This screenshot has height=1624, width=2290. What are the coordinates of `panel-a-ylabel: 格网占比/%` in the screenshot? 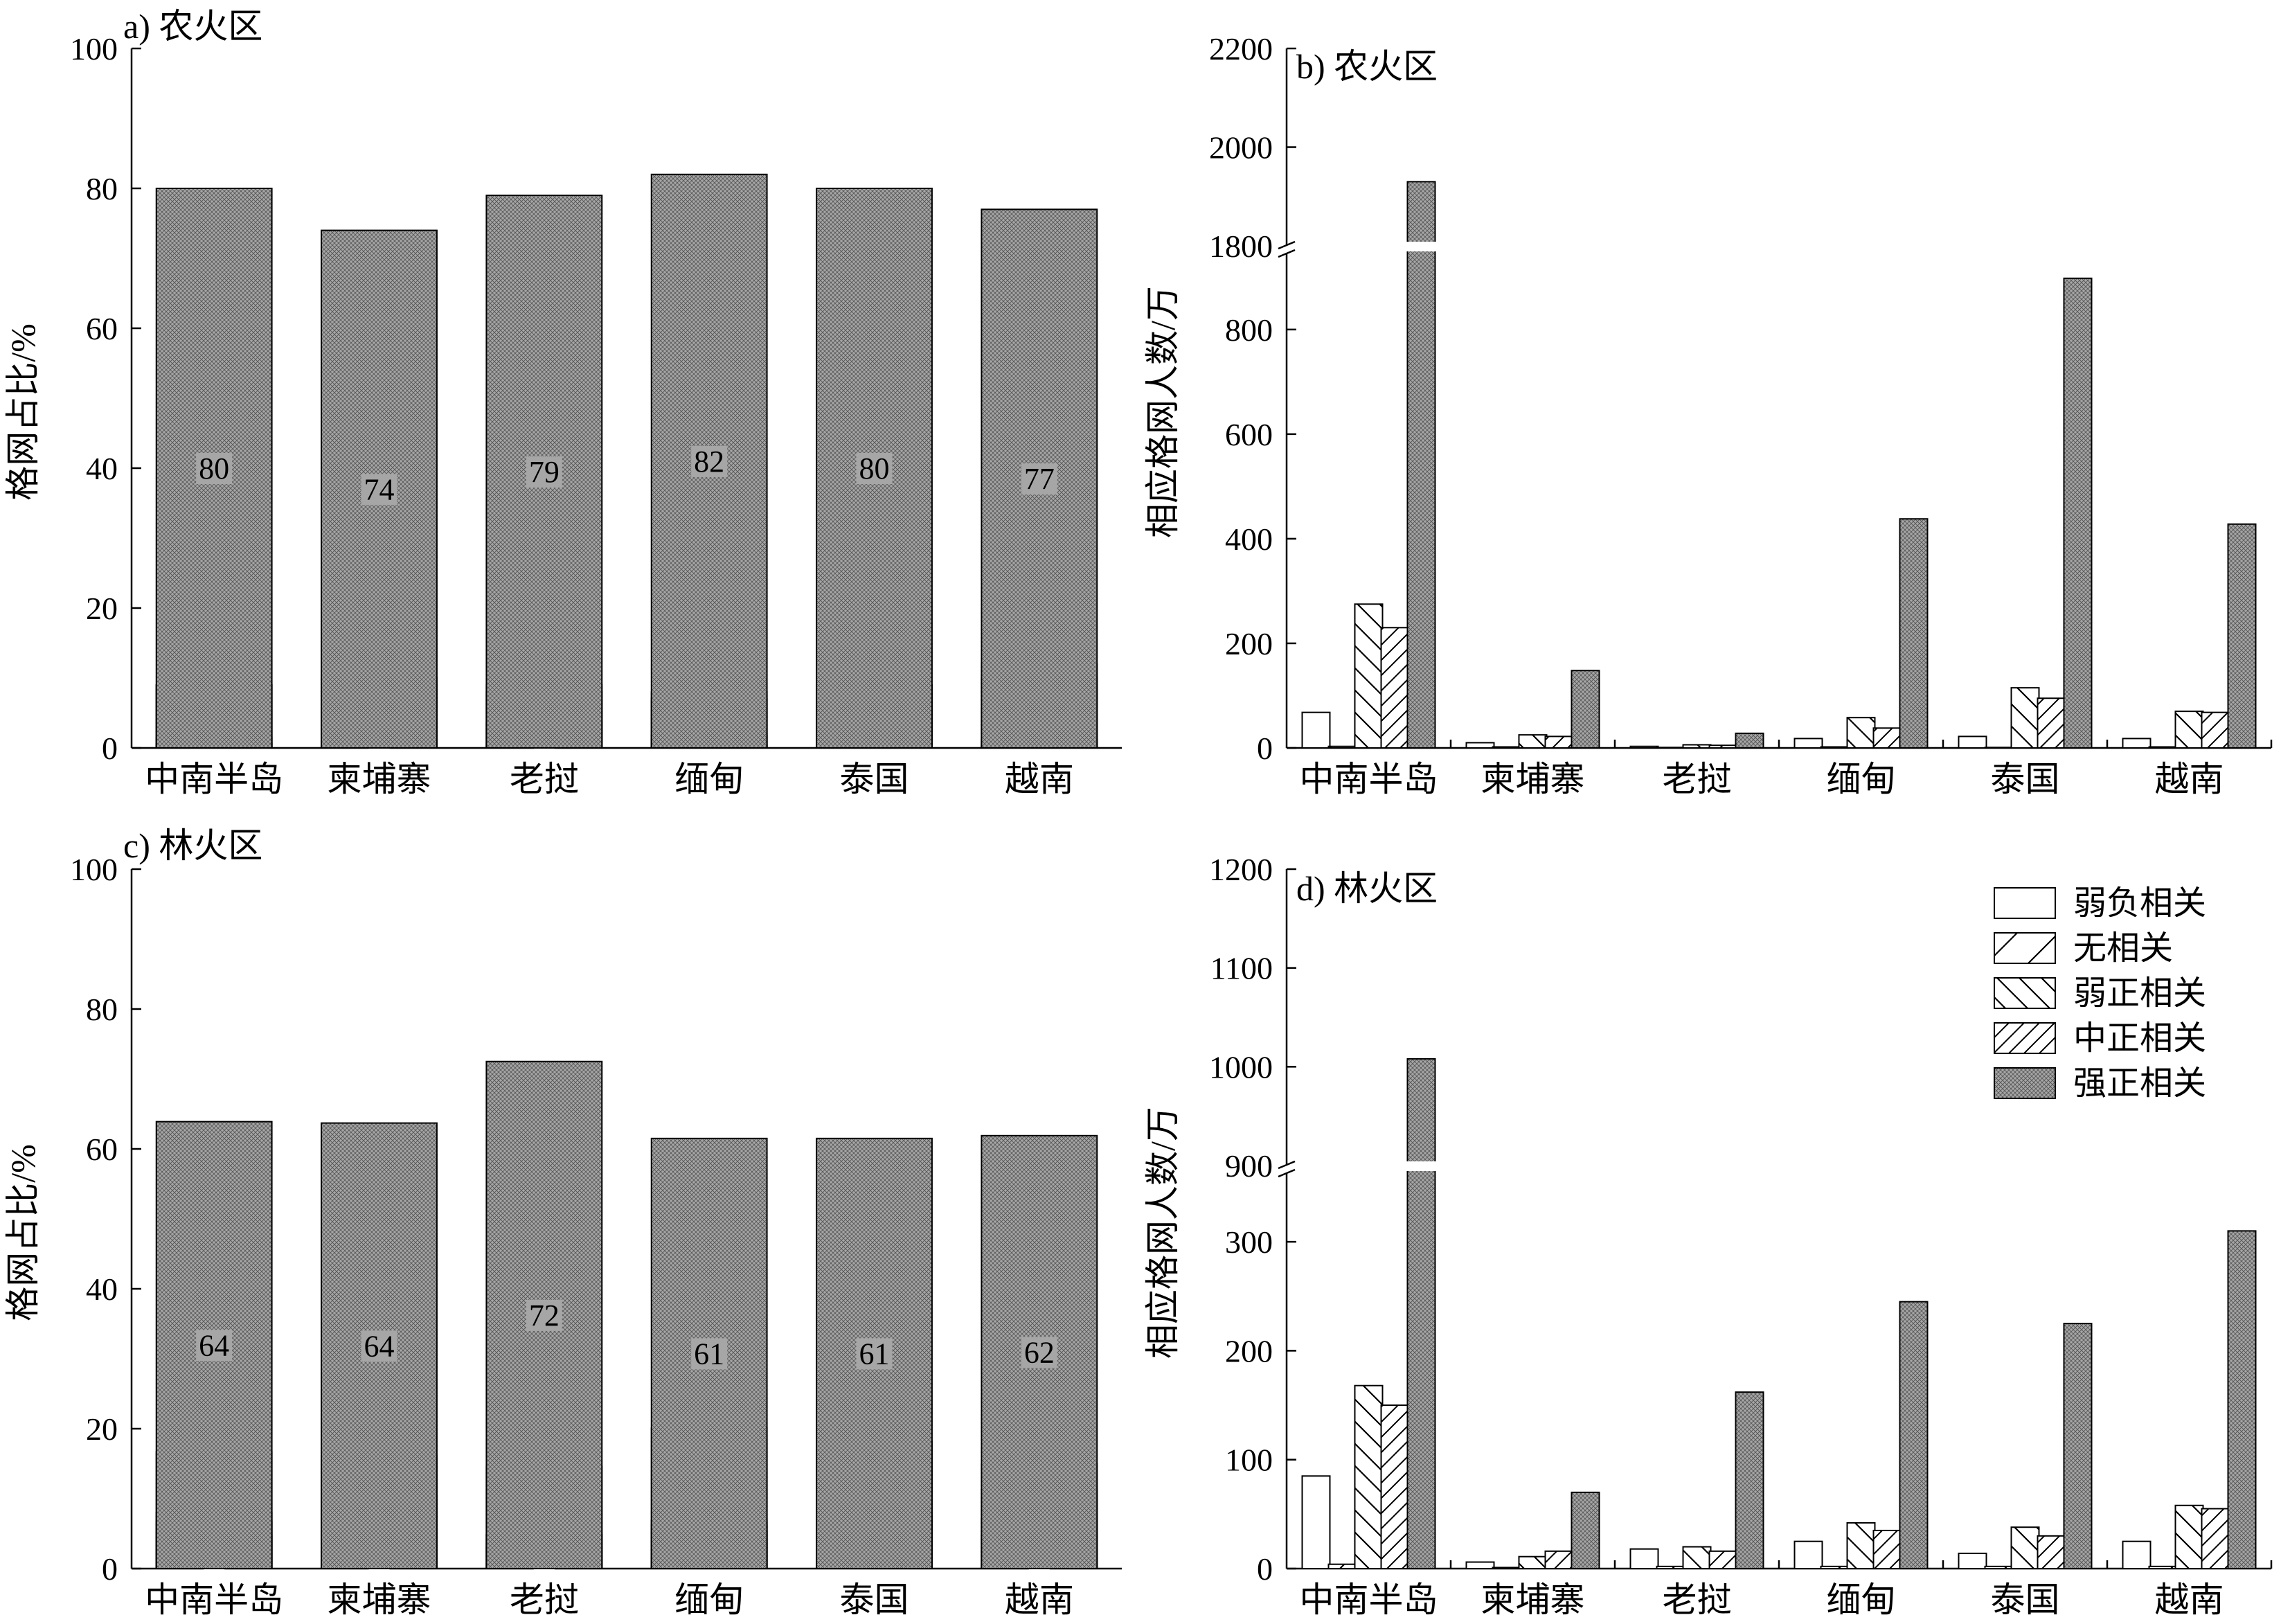 It's located at (23, 412).